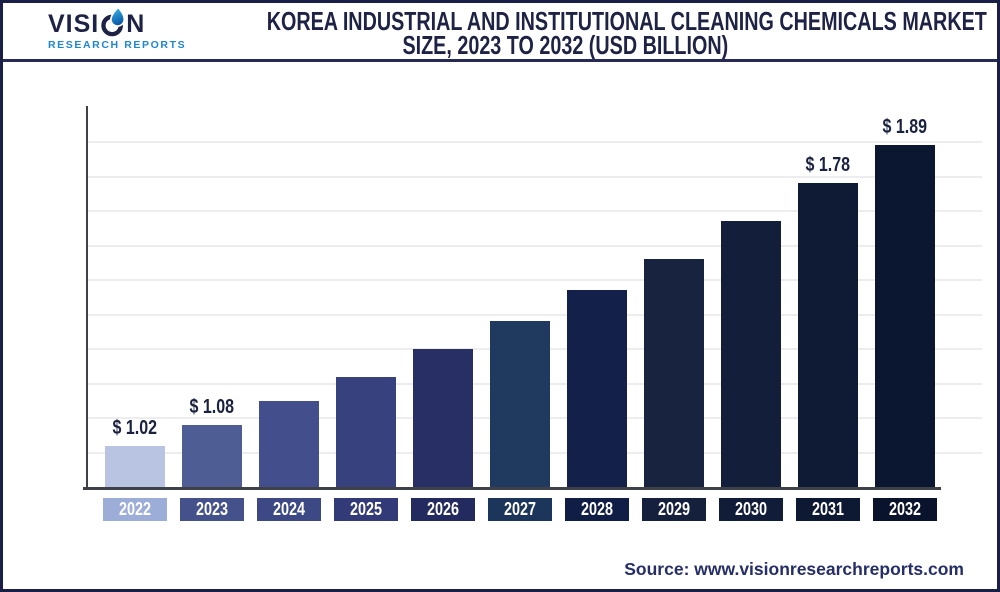  What do you see at coordinates (443, 509) in the screenshot?
I see `year-tick-2026: 2026` at bounding box center [443, 509].